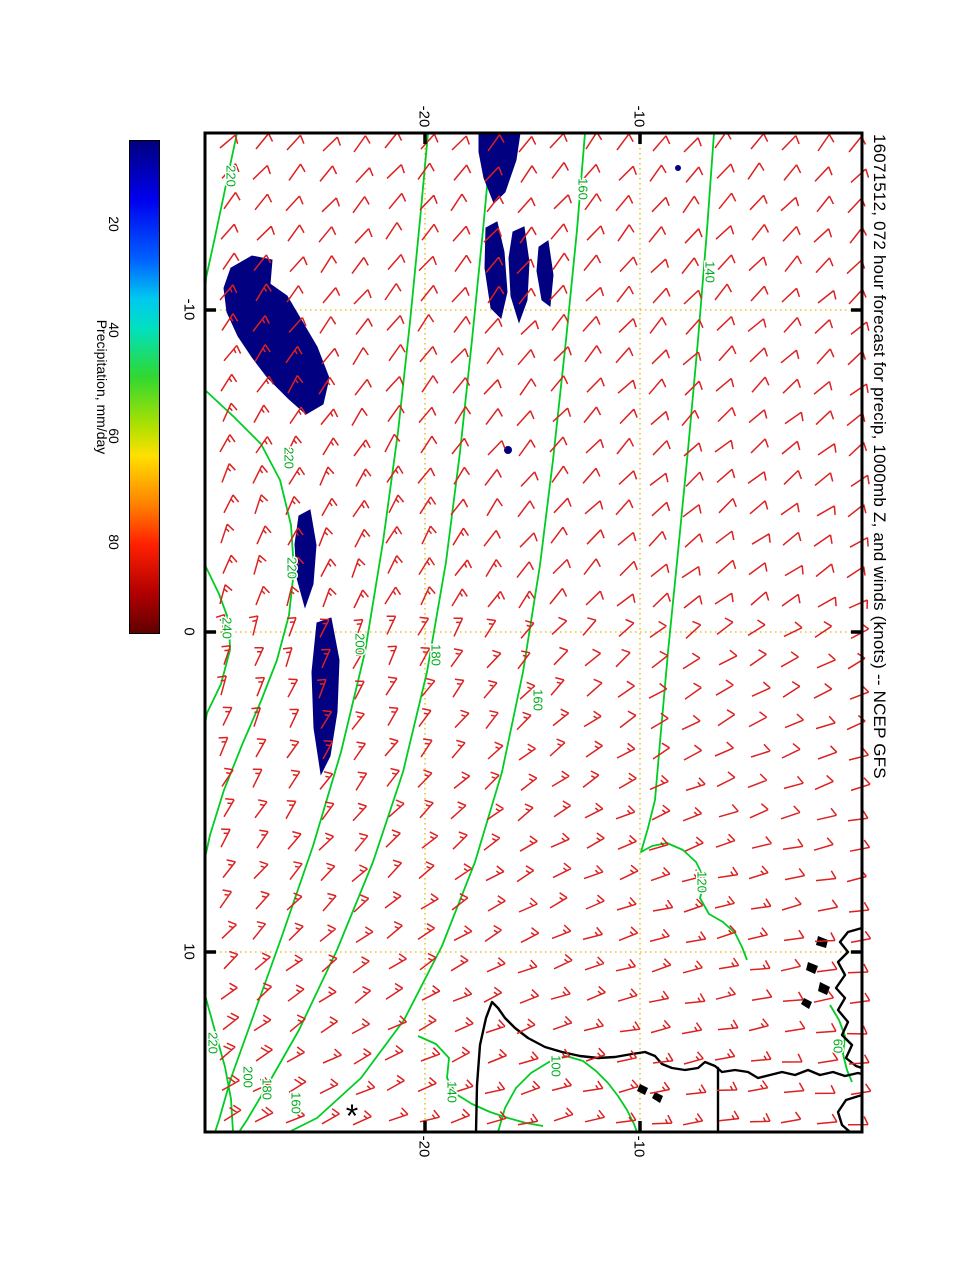 The image size is (978, 1265). Describe the element at coordinates (702, 882) in the screenshot. I see `svg-text: 120` at that location.